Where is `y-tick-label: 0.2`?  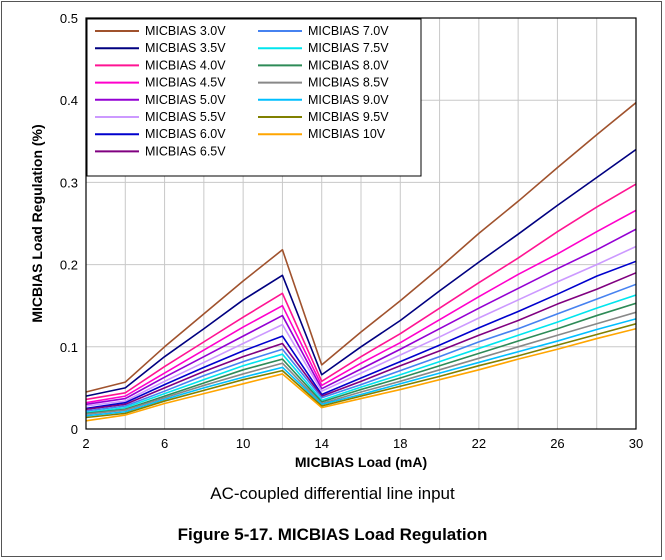 y-tick-label: 0.2 is located at coordinates (69, 265).